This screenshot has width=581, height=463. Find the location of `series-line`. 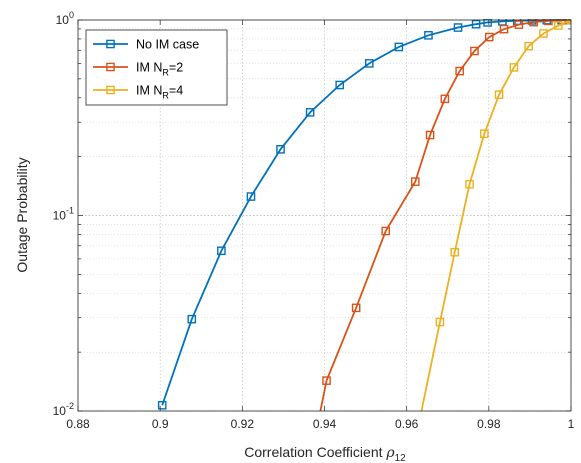

series-line is located at coordinates (505, 171).